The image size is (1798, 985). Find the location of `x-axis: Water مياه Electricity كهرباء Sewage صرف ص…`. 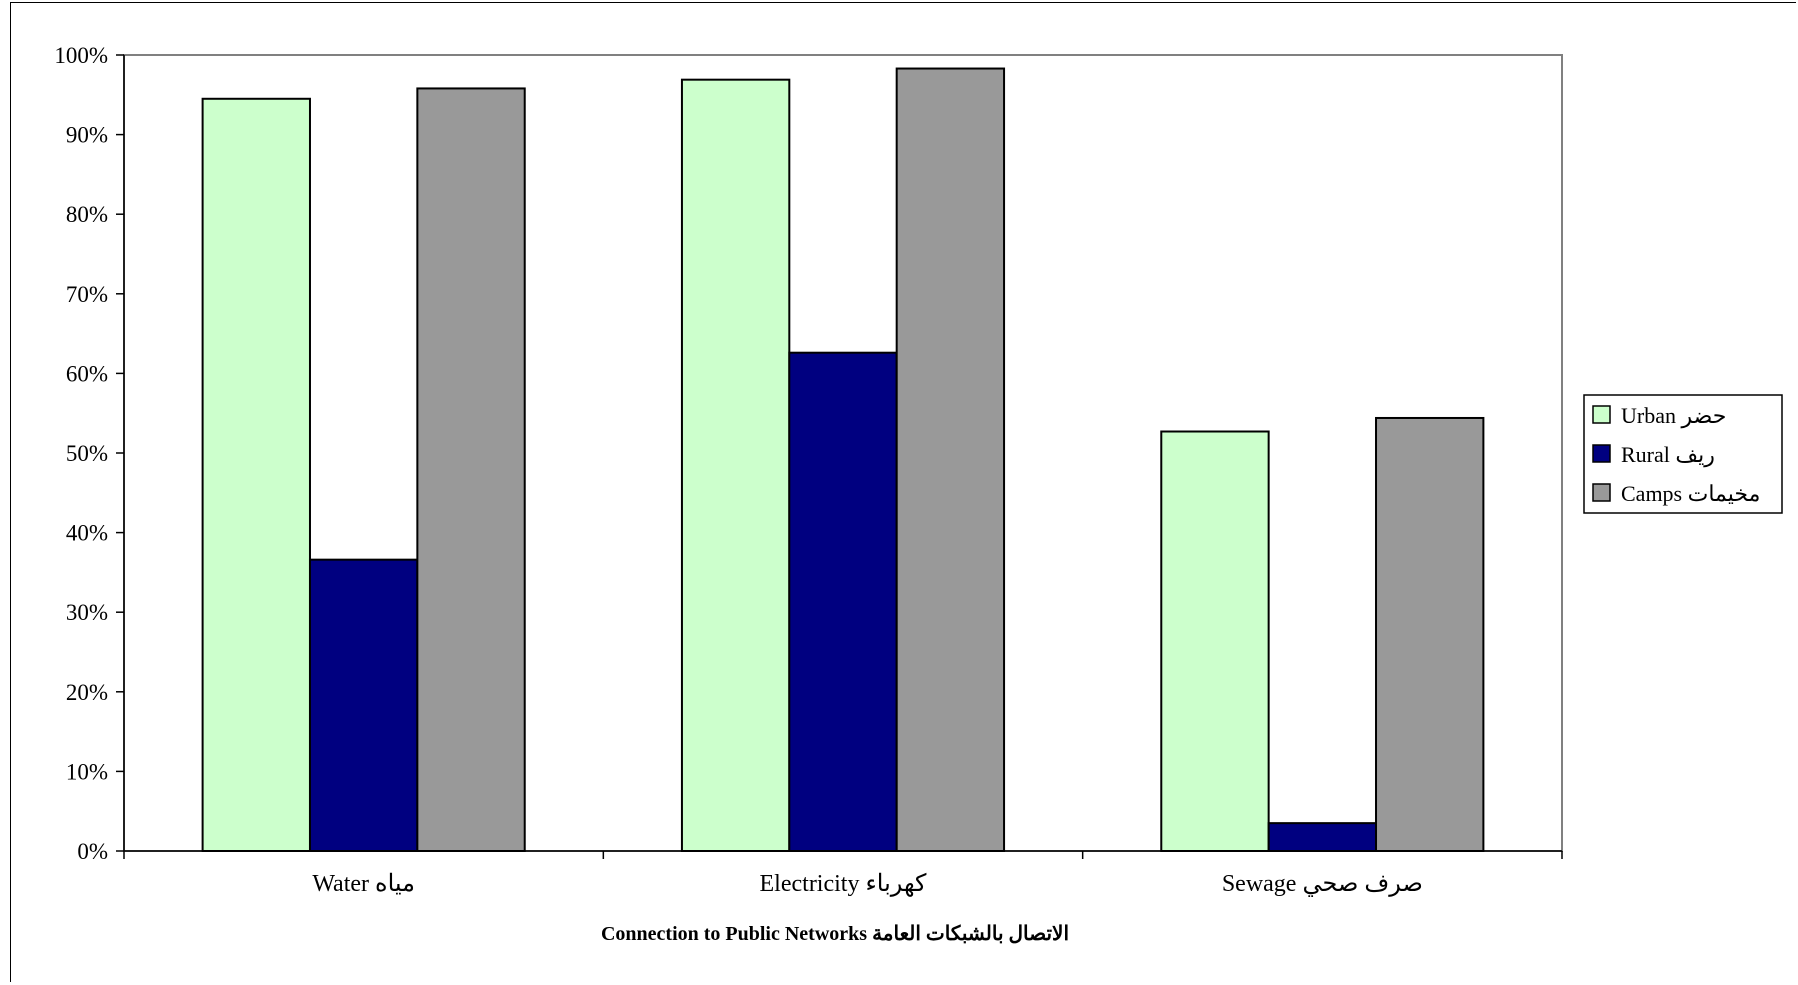

x-axis: Water مياه Electricity كهرباء Sewage صرف ص… is located at coordinates (843, 873).